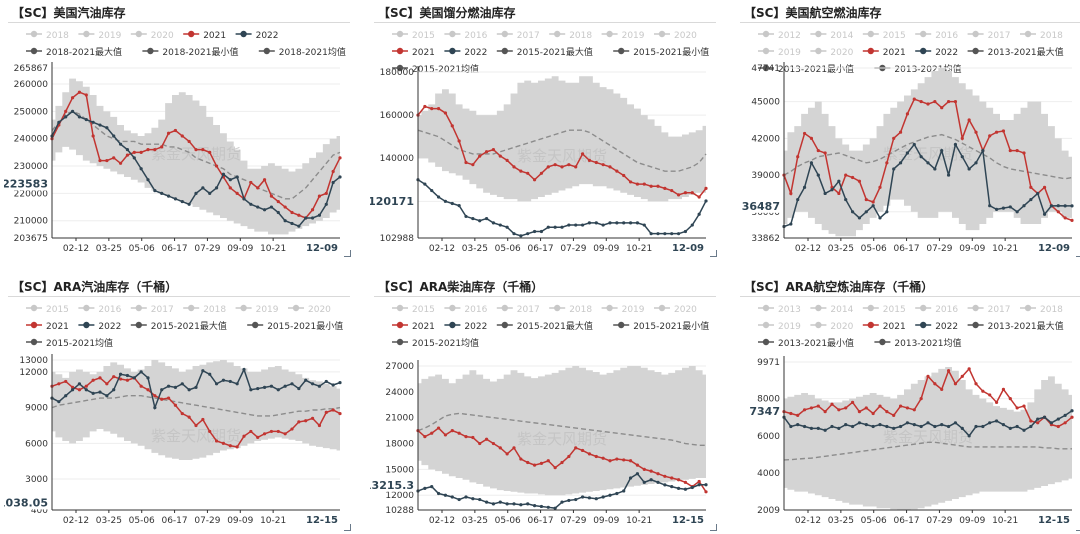 The height and width of the screenshot is (534, 1080). Describe the element at coordinates (302, 52) in the screenshot. I see `legend-item: 2018-2021均值` at that location.